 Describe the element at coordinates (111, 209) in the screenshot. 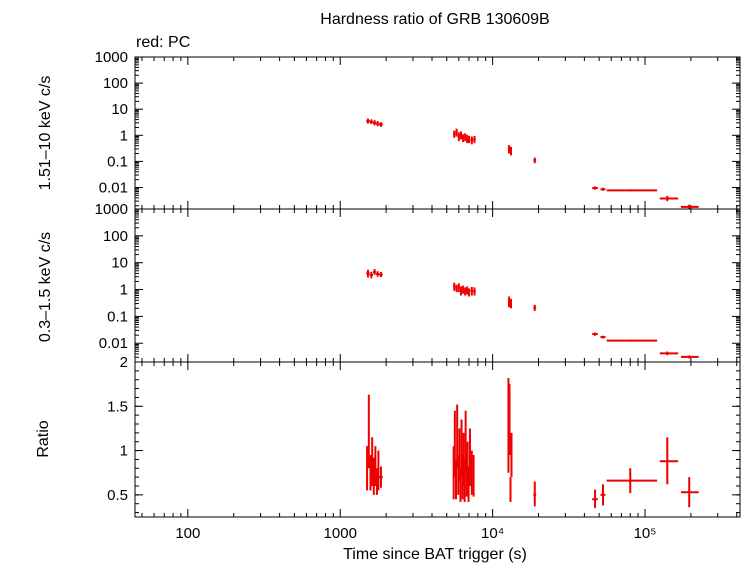

I see `soft-y-tick-label: 1000` at that location.